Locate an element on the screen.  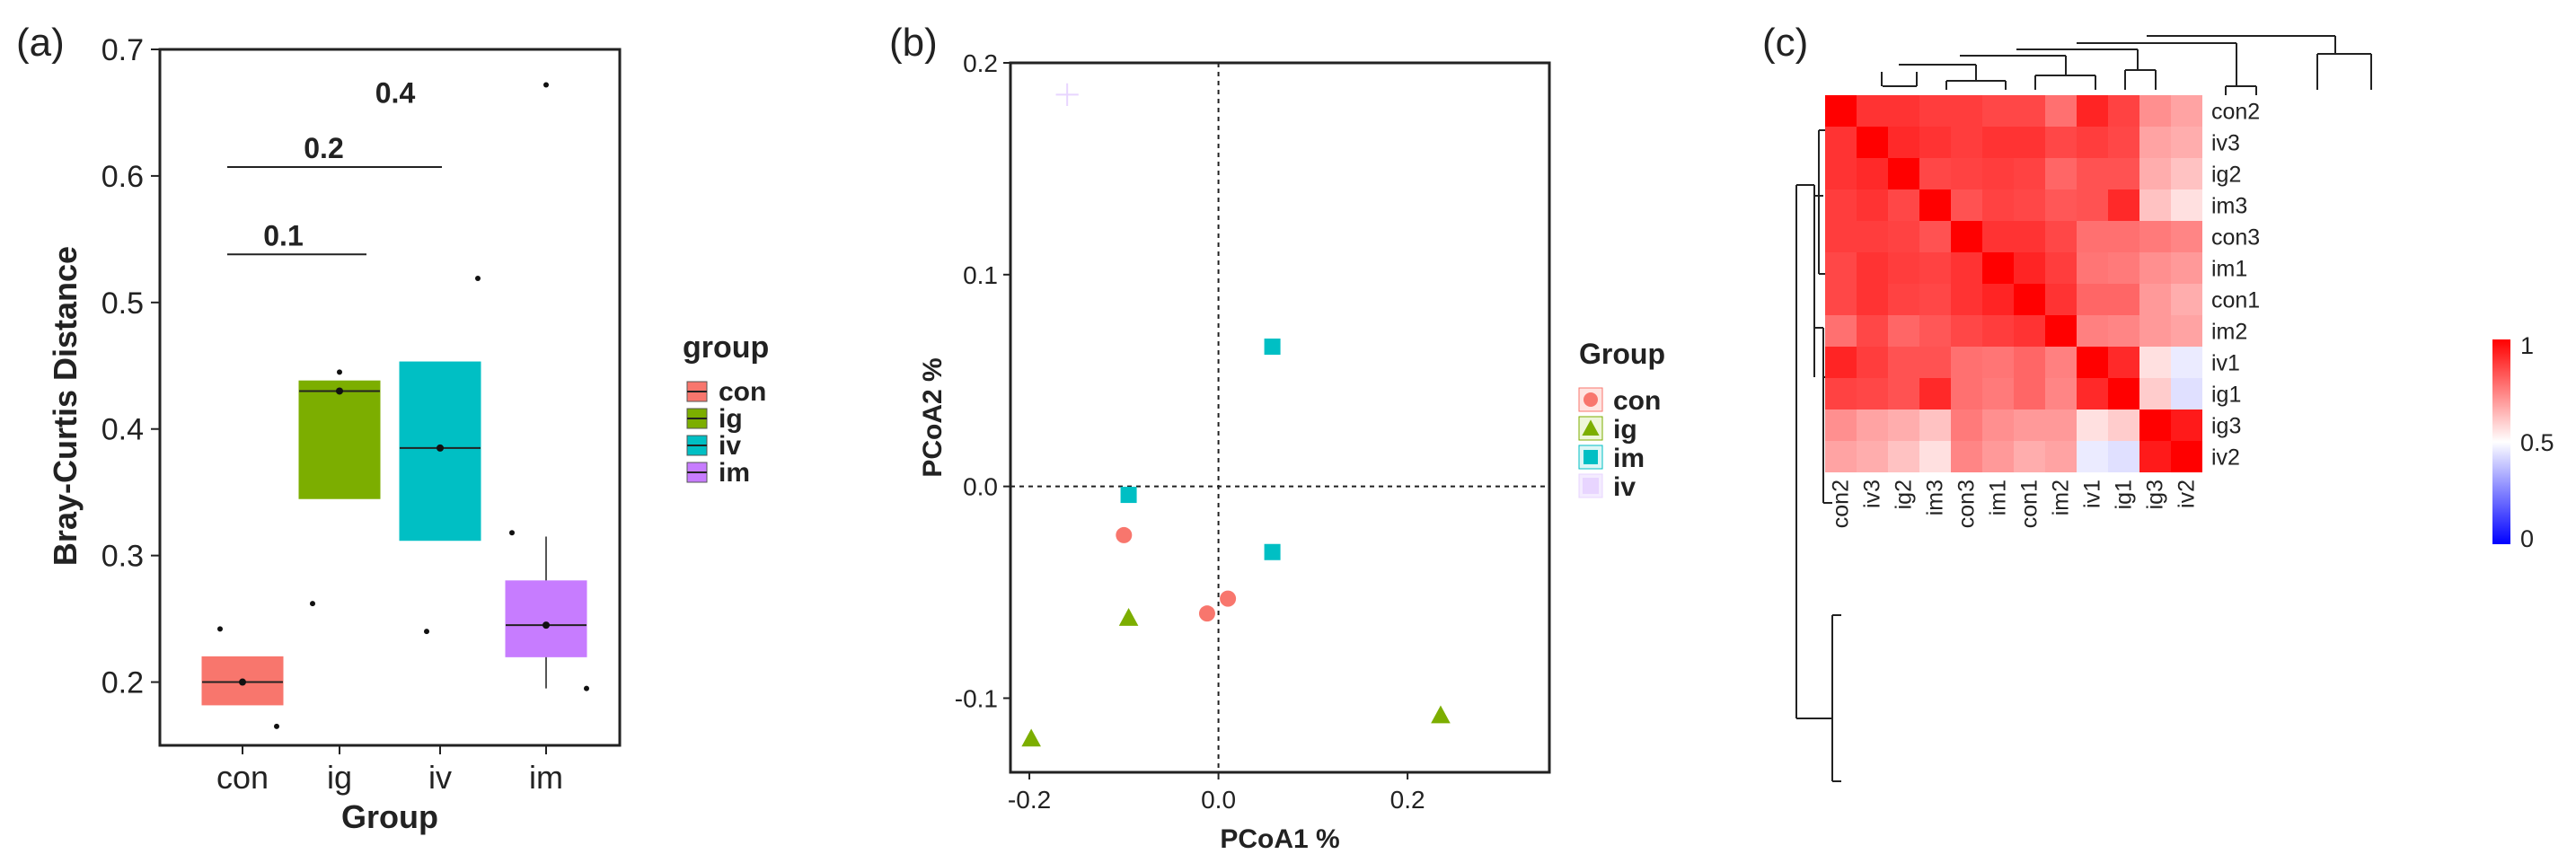
c-col-label-con1: con1 is located at coordinates (2029, 504).